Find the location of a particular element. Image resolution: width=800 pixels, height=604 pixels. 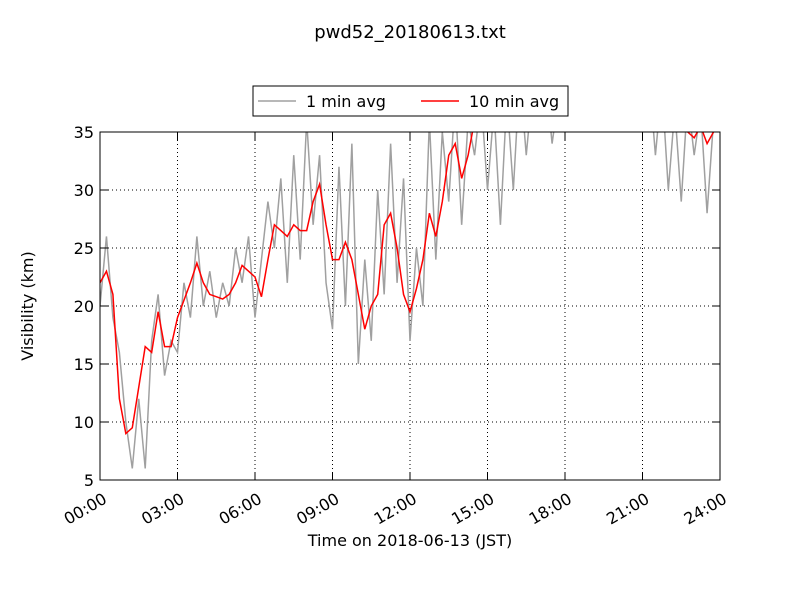

legend-label: 10 min avg is located at coordinates (514, 101).